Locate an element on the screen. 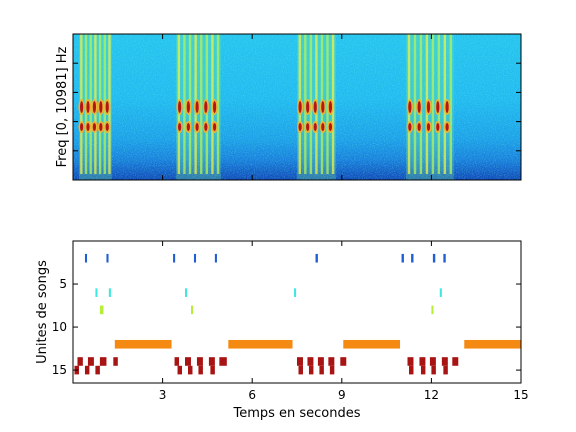 This screenshot has height=432, width=576. spectrogram-ylabel: Freq [0, 10981] Hz is located at coordinates (62, 106).